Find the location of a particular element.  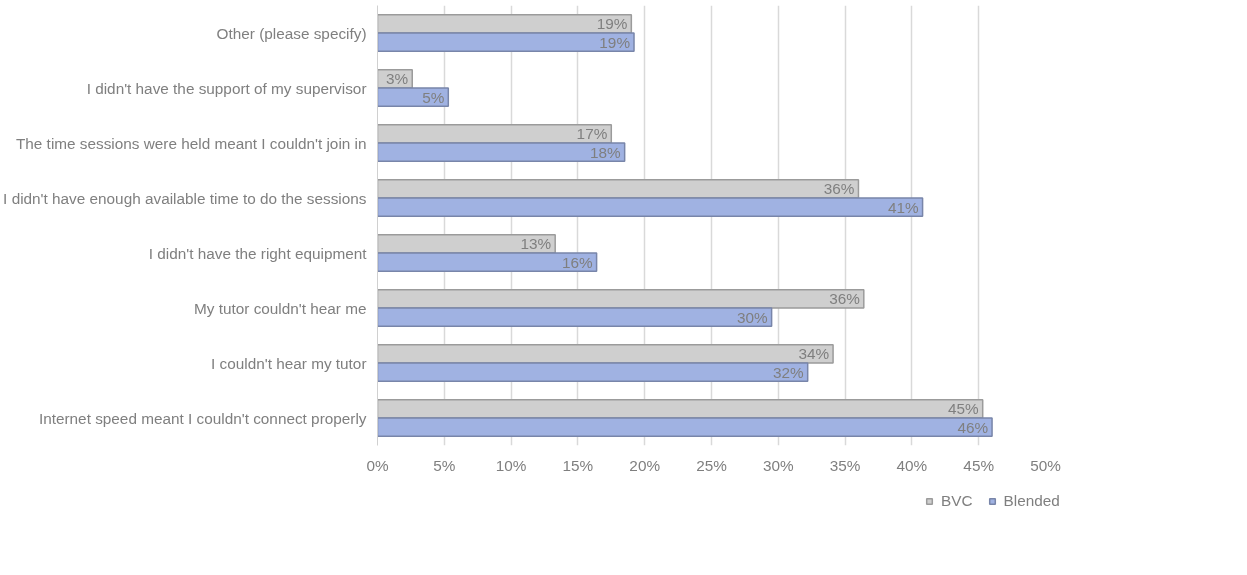

x-tick-label: 40% is located at coordinates (912, 465).